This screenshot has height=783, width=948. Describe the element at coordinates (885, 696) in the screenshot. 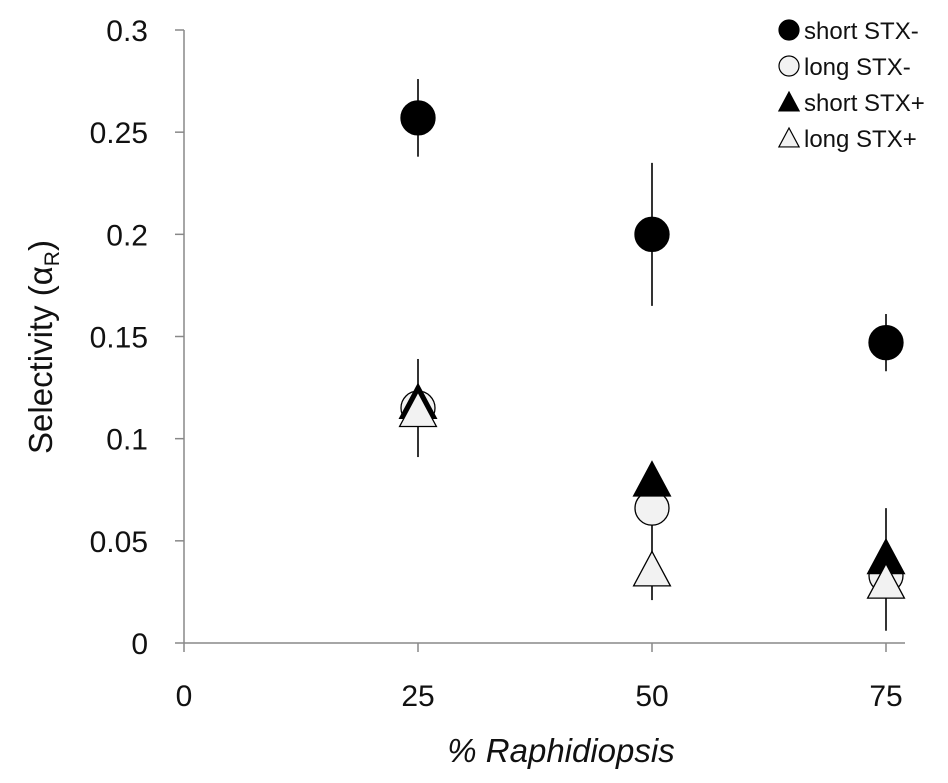

I see `x-tick-label: 75` at that location.